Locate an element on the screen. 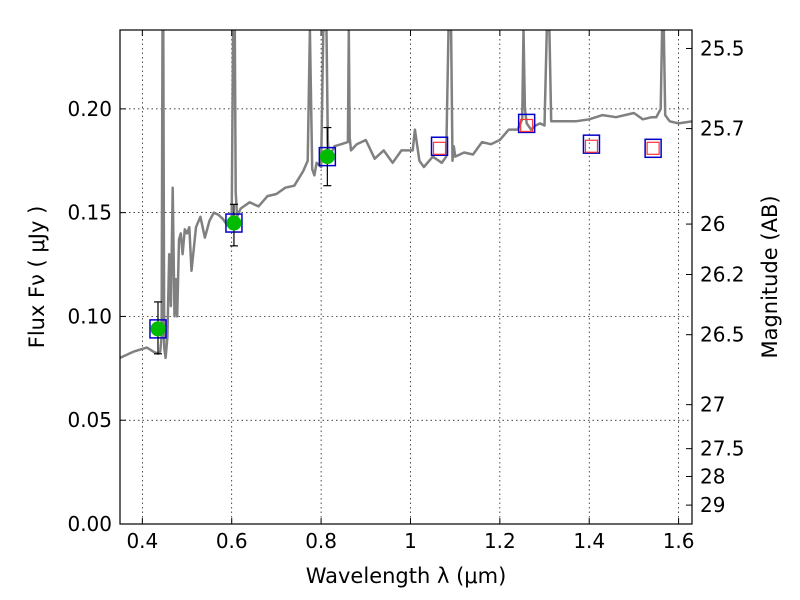  right-tick-label: 29 is located at coordinates (712, 505).